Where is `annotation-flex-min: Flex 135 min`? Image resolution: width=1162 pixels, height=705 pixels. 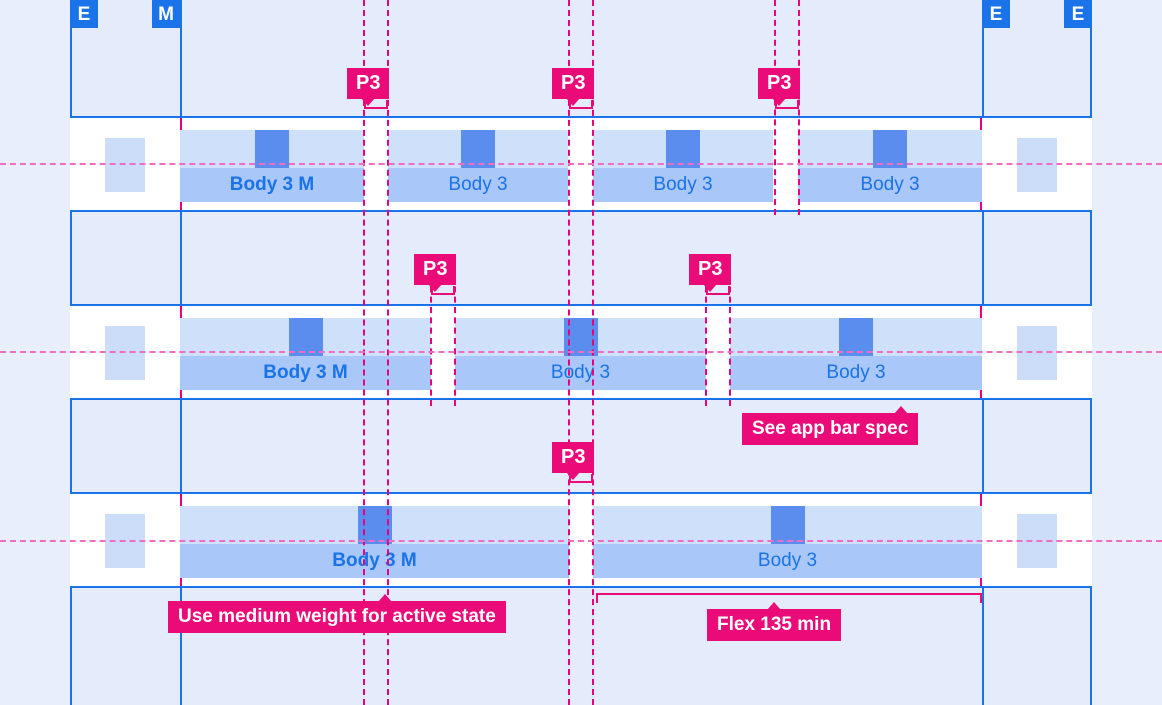
annotation-flex-min: Flex 135 min is located at coordinates (774, 621).